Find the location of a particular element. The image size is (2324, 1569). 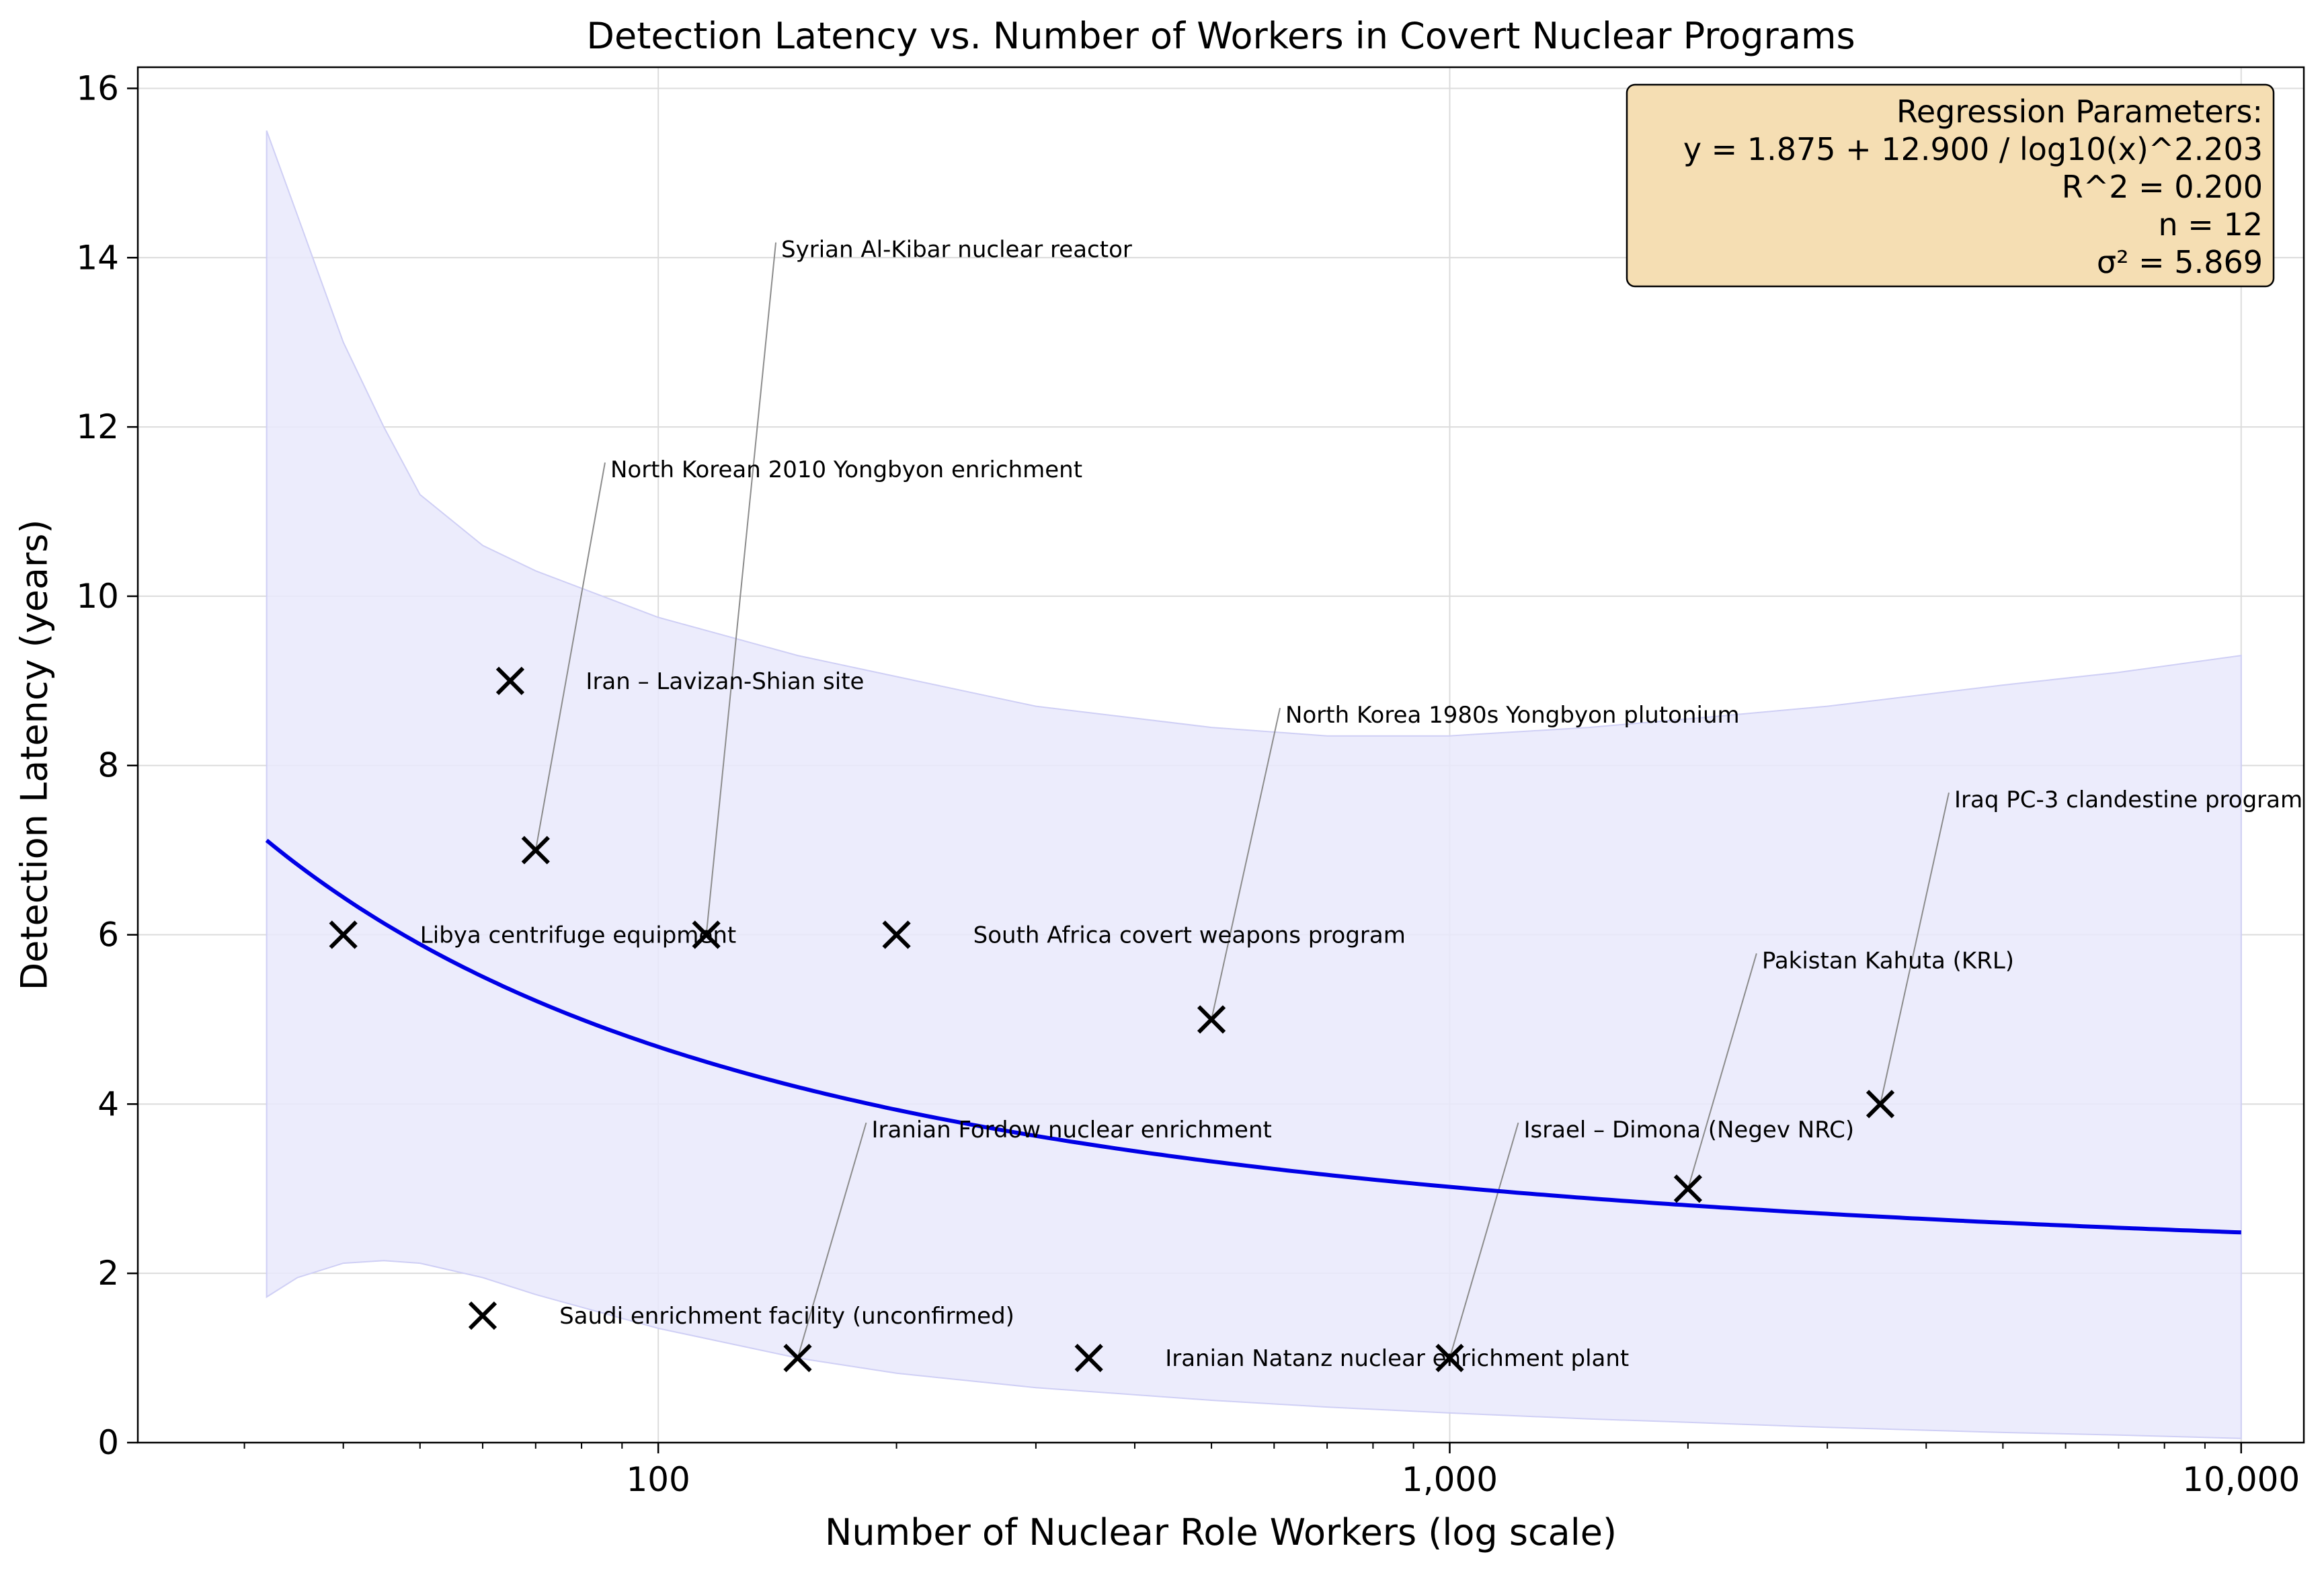

point-annotation: Iranian Fordow nuclear enrichment is located at coordinates (1071, 1130).